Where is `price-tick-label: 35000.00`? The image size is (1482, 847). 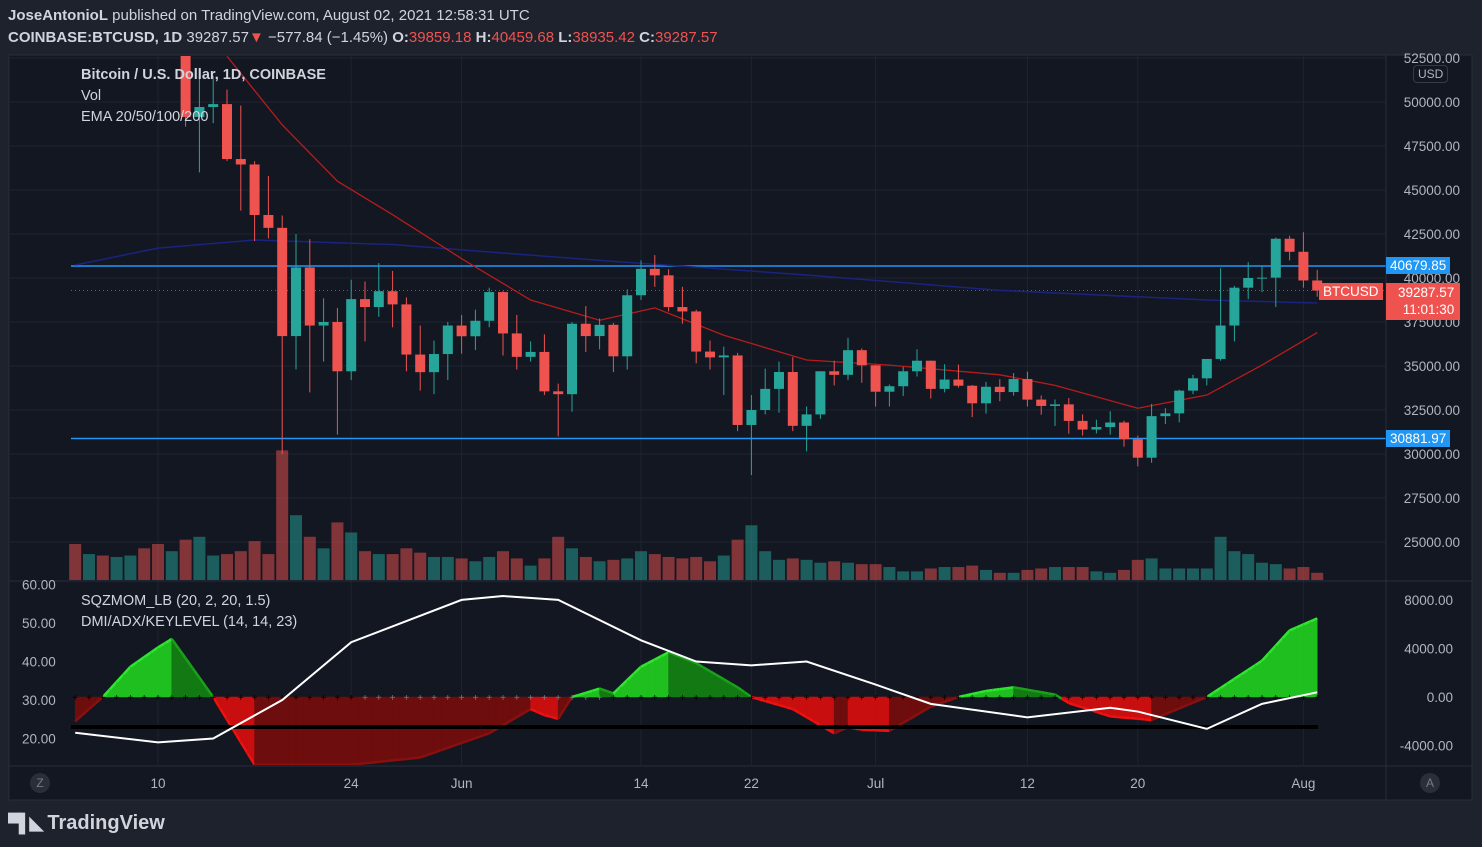
price-tick-label: 35000.00 is located at coordinates (1432, 366).